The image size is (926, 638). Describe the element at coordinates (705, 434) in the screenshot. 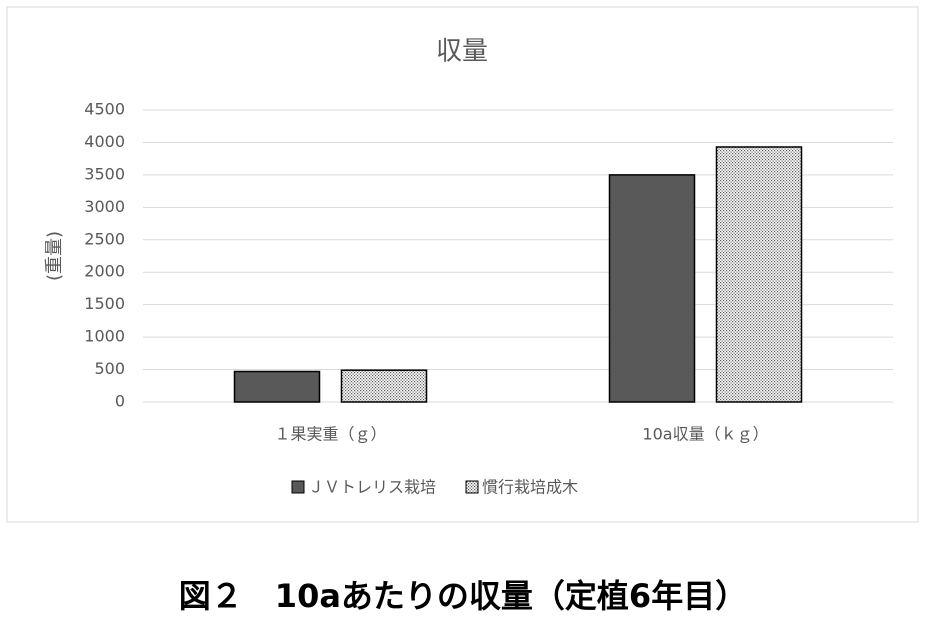

I see `x-tick-label: 10a収量（ｋｇ）` at that location.